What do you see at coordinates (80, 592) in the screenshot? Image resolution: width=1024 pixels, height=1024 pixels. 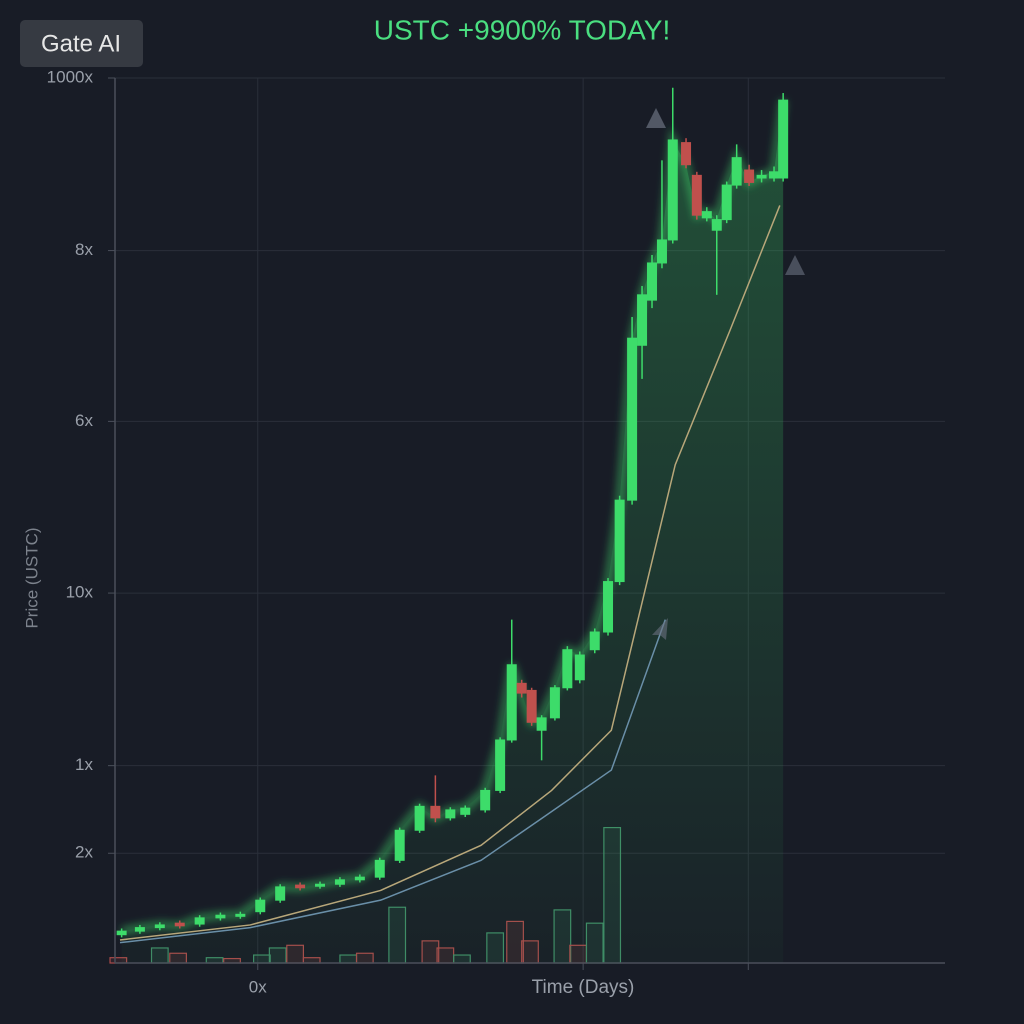 I see `y-tick-label: 10x` at bounding box center [80, 592].